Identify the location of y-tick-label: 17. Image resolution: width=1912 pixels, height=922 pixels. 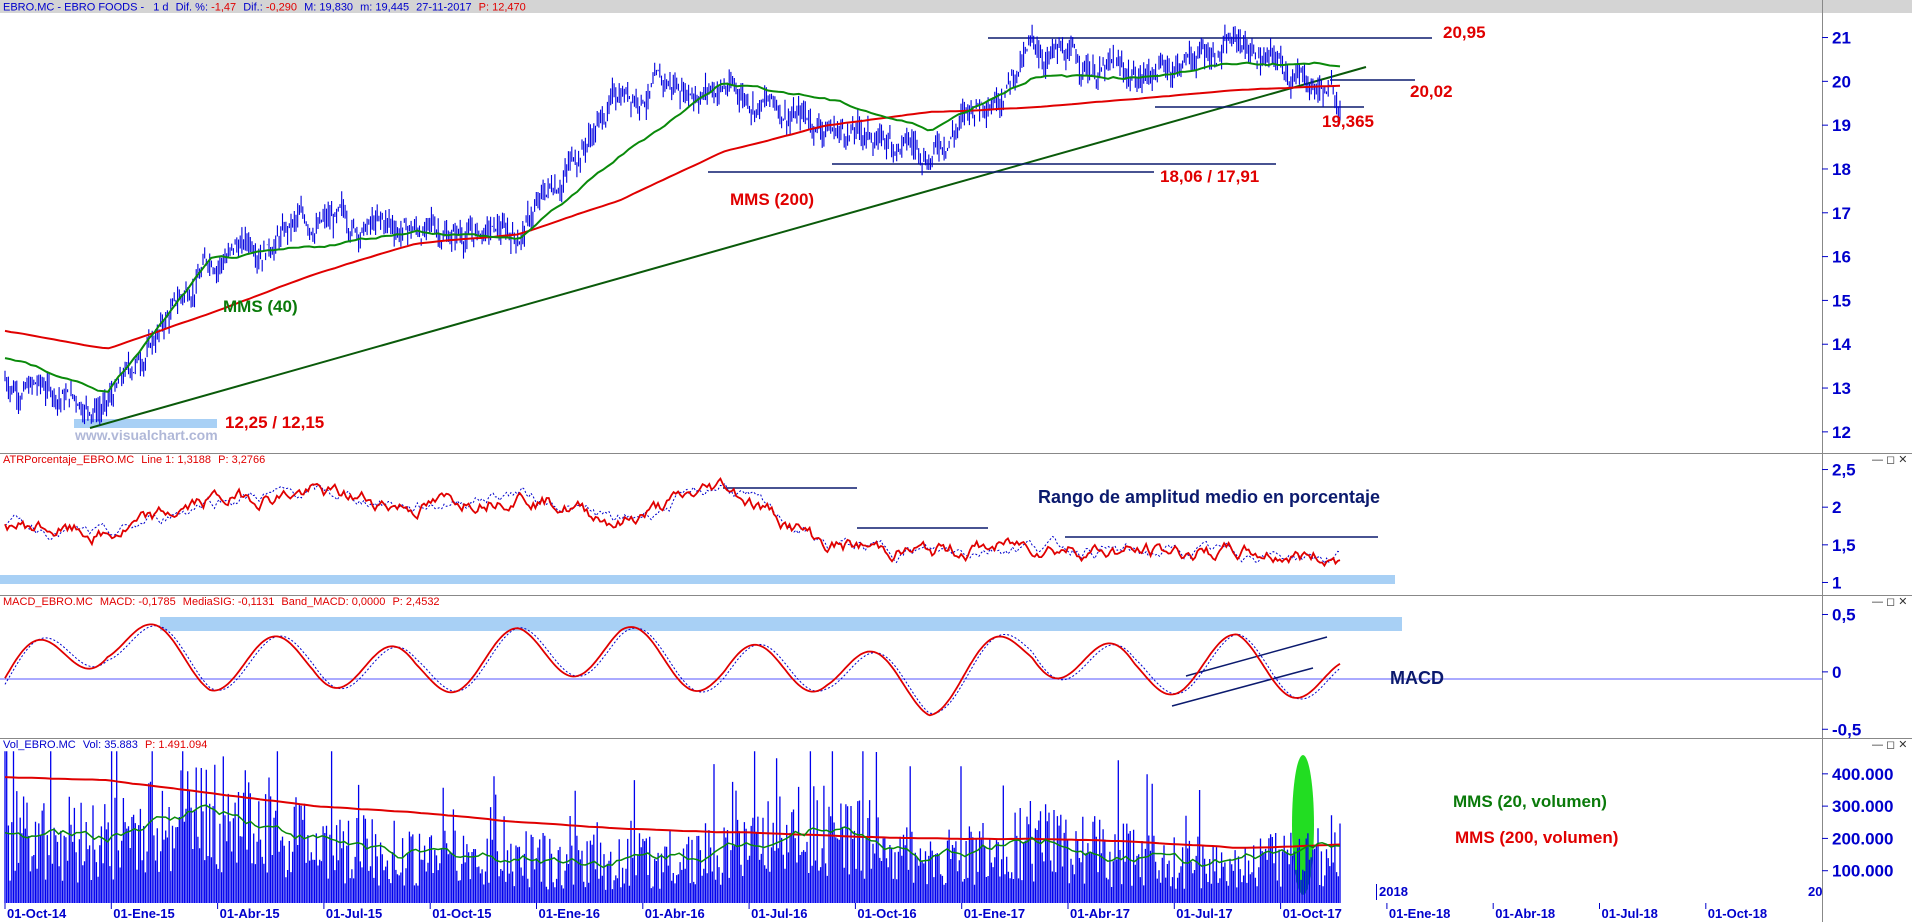
(1841, 213).